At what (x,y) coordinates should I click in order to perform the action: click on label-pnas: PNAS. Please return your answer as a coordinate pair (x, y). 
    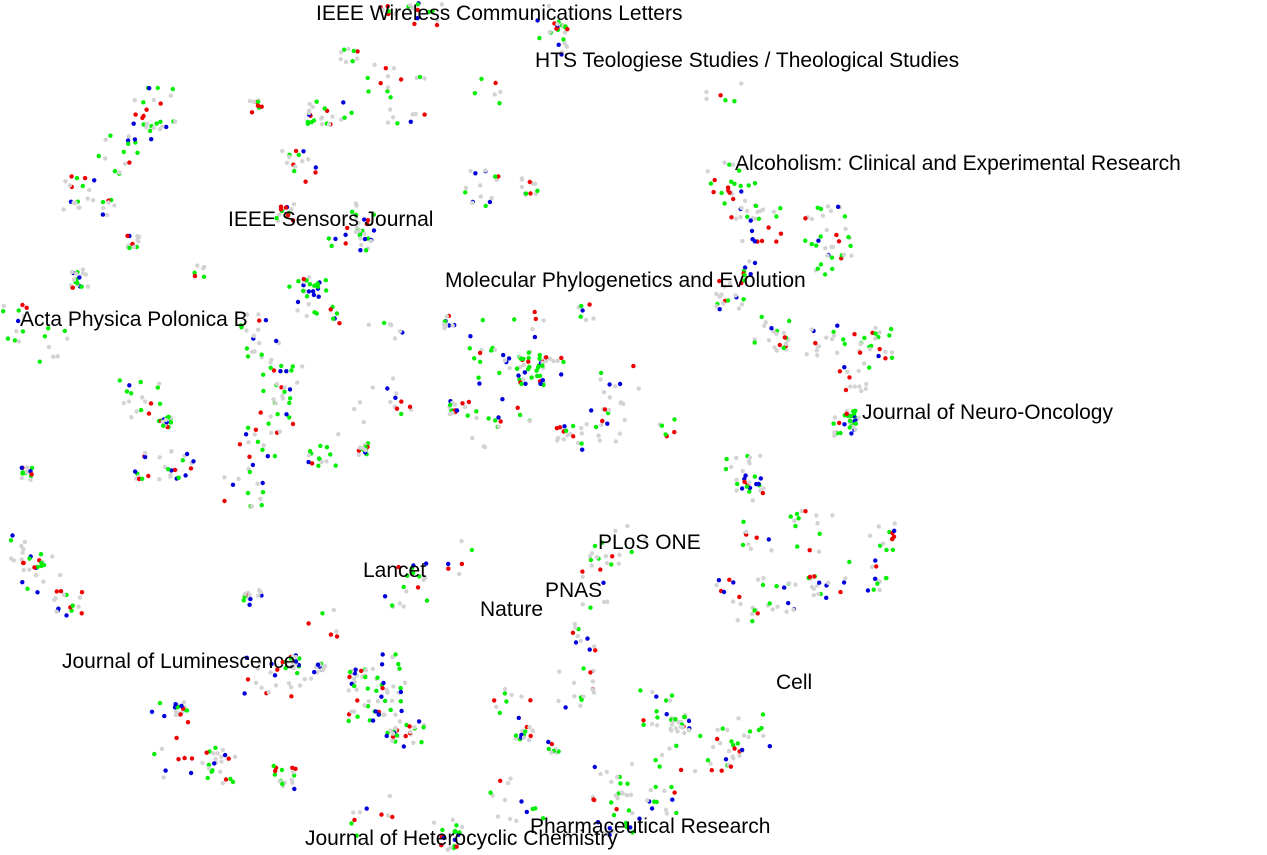
    Looking at the image, I should click on (573, 590).